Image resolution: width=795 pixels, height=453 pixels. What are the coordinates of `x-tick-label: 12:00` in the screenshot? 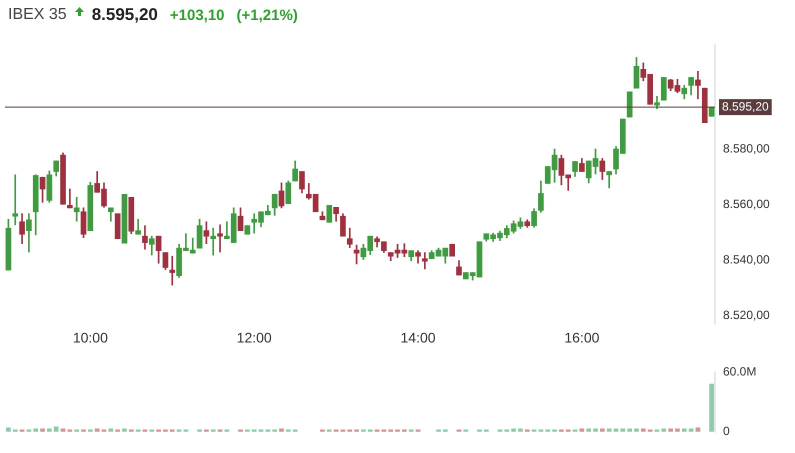 It's located at (254, 337).